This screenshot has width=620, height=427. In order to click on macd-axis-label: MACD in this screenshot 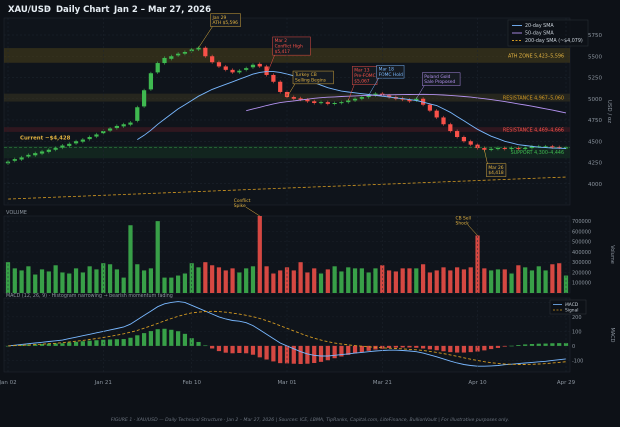, I will do `click(612, 335)`.